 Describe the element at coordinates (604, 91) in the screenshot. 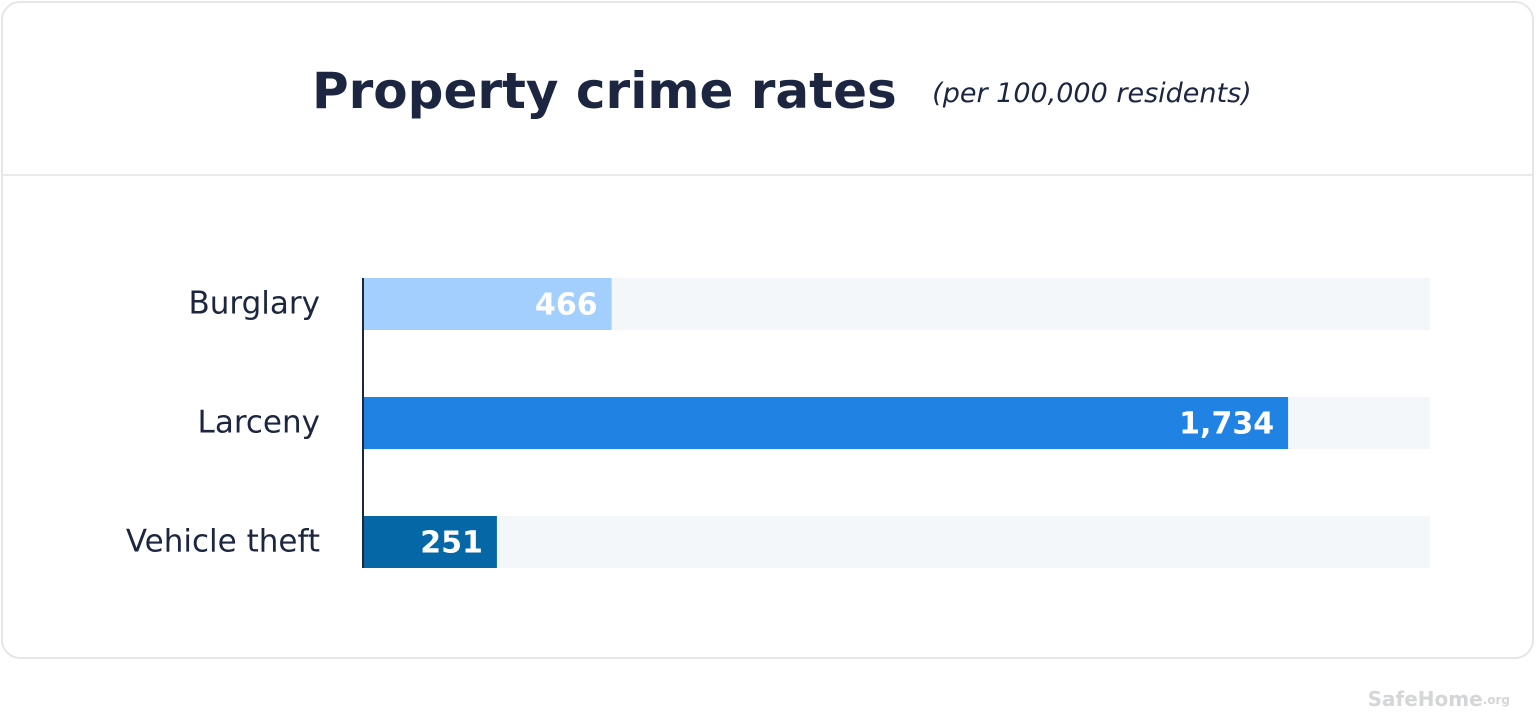

I see `title: Property crime rates` at that location.